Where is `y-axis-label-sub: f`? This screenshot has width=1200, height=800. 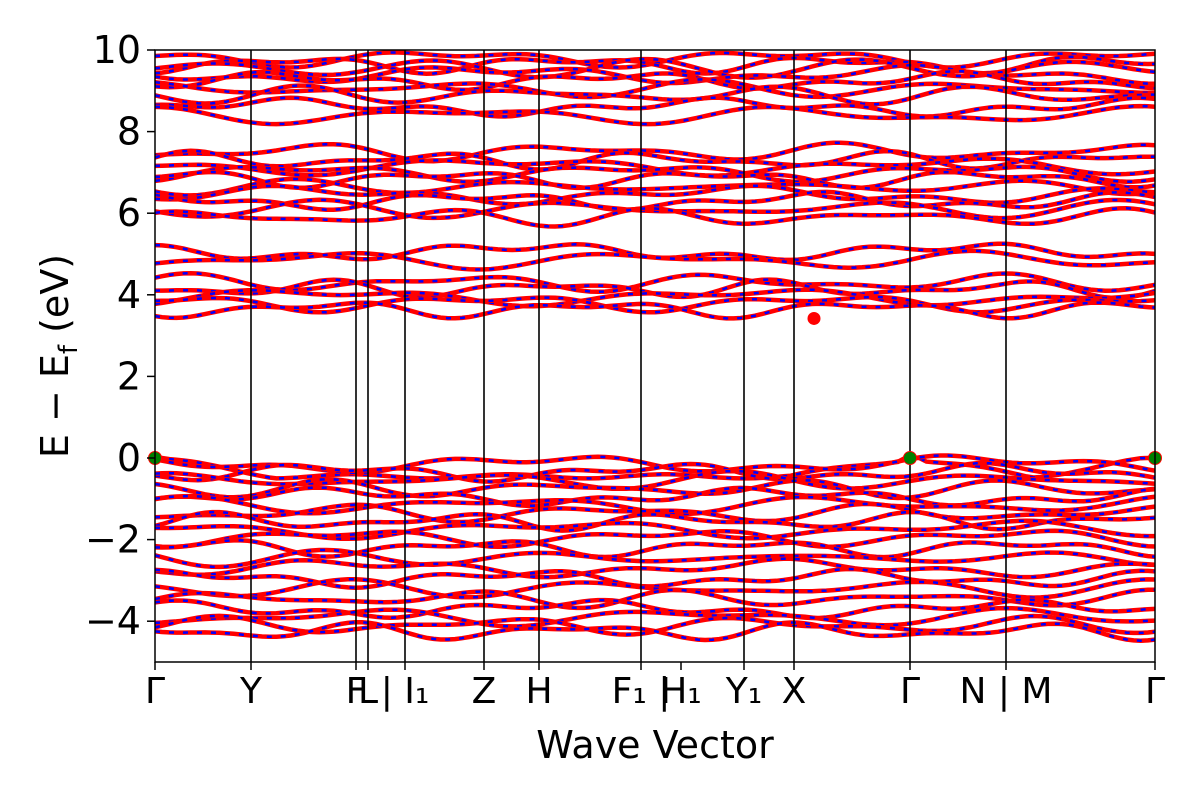 y-axis-label-sub: f is located at coordinates (69, 349).